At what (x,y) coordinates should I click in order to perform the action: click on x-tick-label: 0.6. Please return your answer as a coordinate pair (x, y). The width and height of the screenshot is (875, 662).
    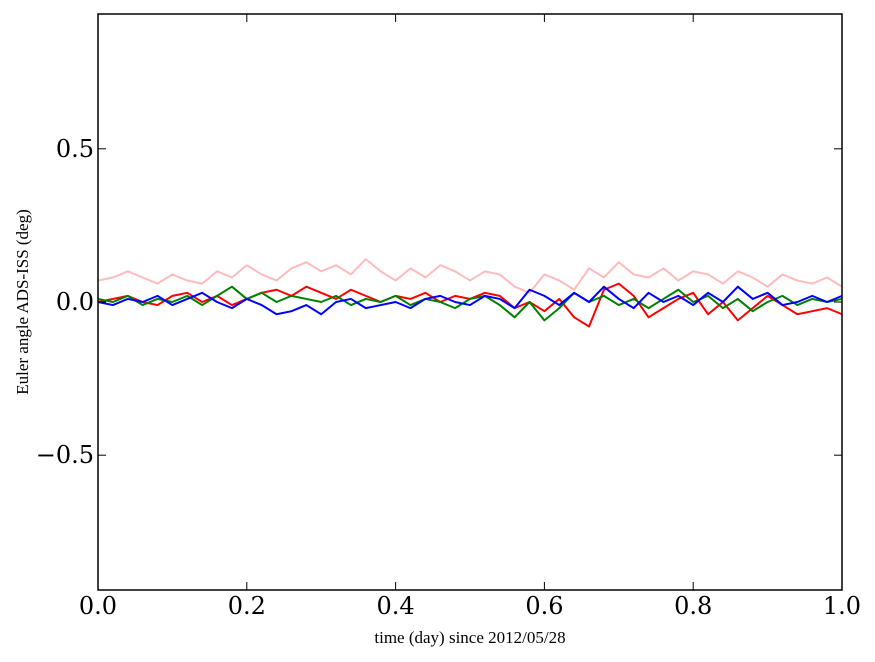
    Looking at the image, I should click on (544, 606).